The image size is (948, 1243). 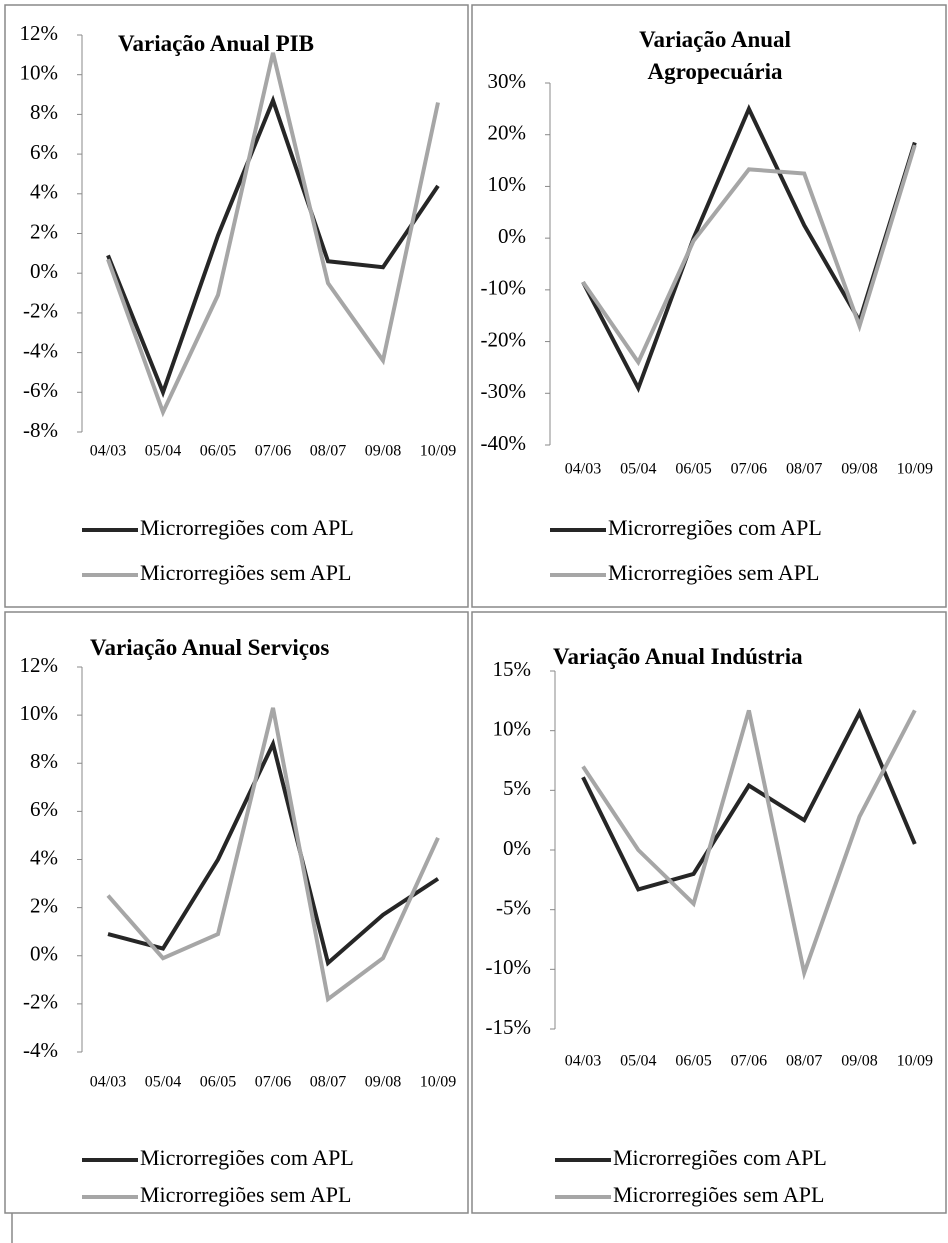 What do you see at coordinates (507, 133) in the screenshot?
I see `y-tick-label: 20%` at bounding box center [507, 133].